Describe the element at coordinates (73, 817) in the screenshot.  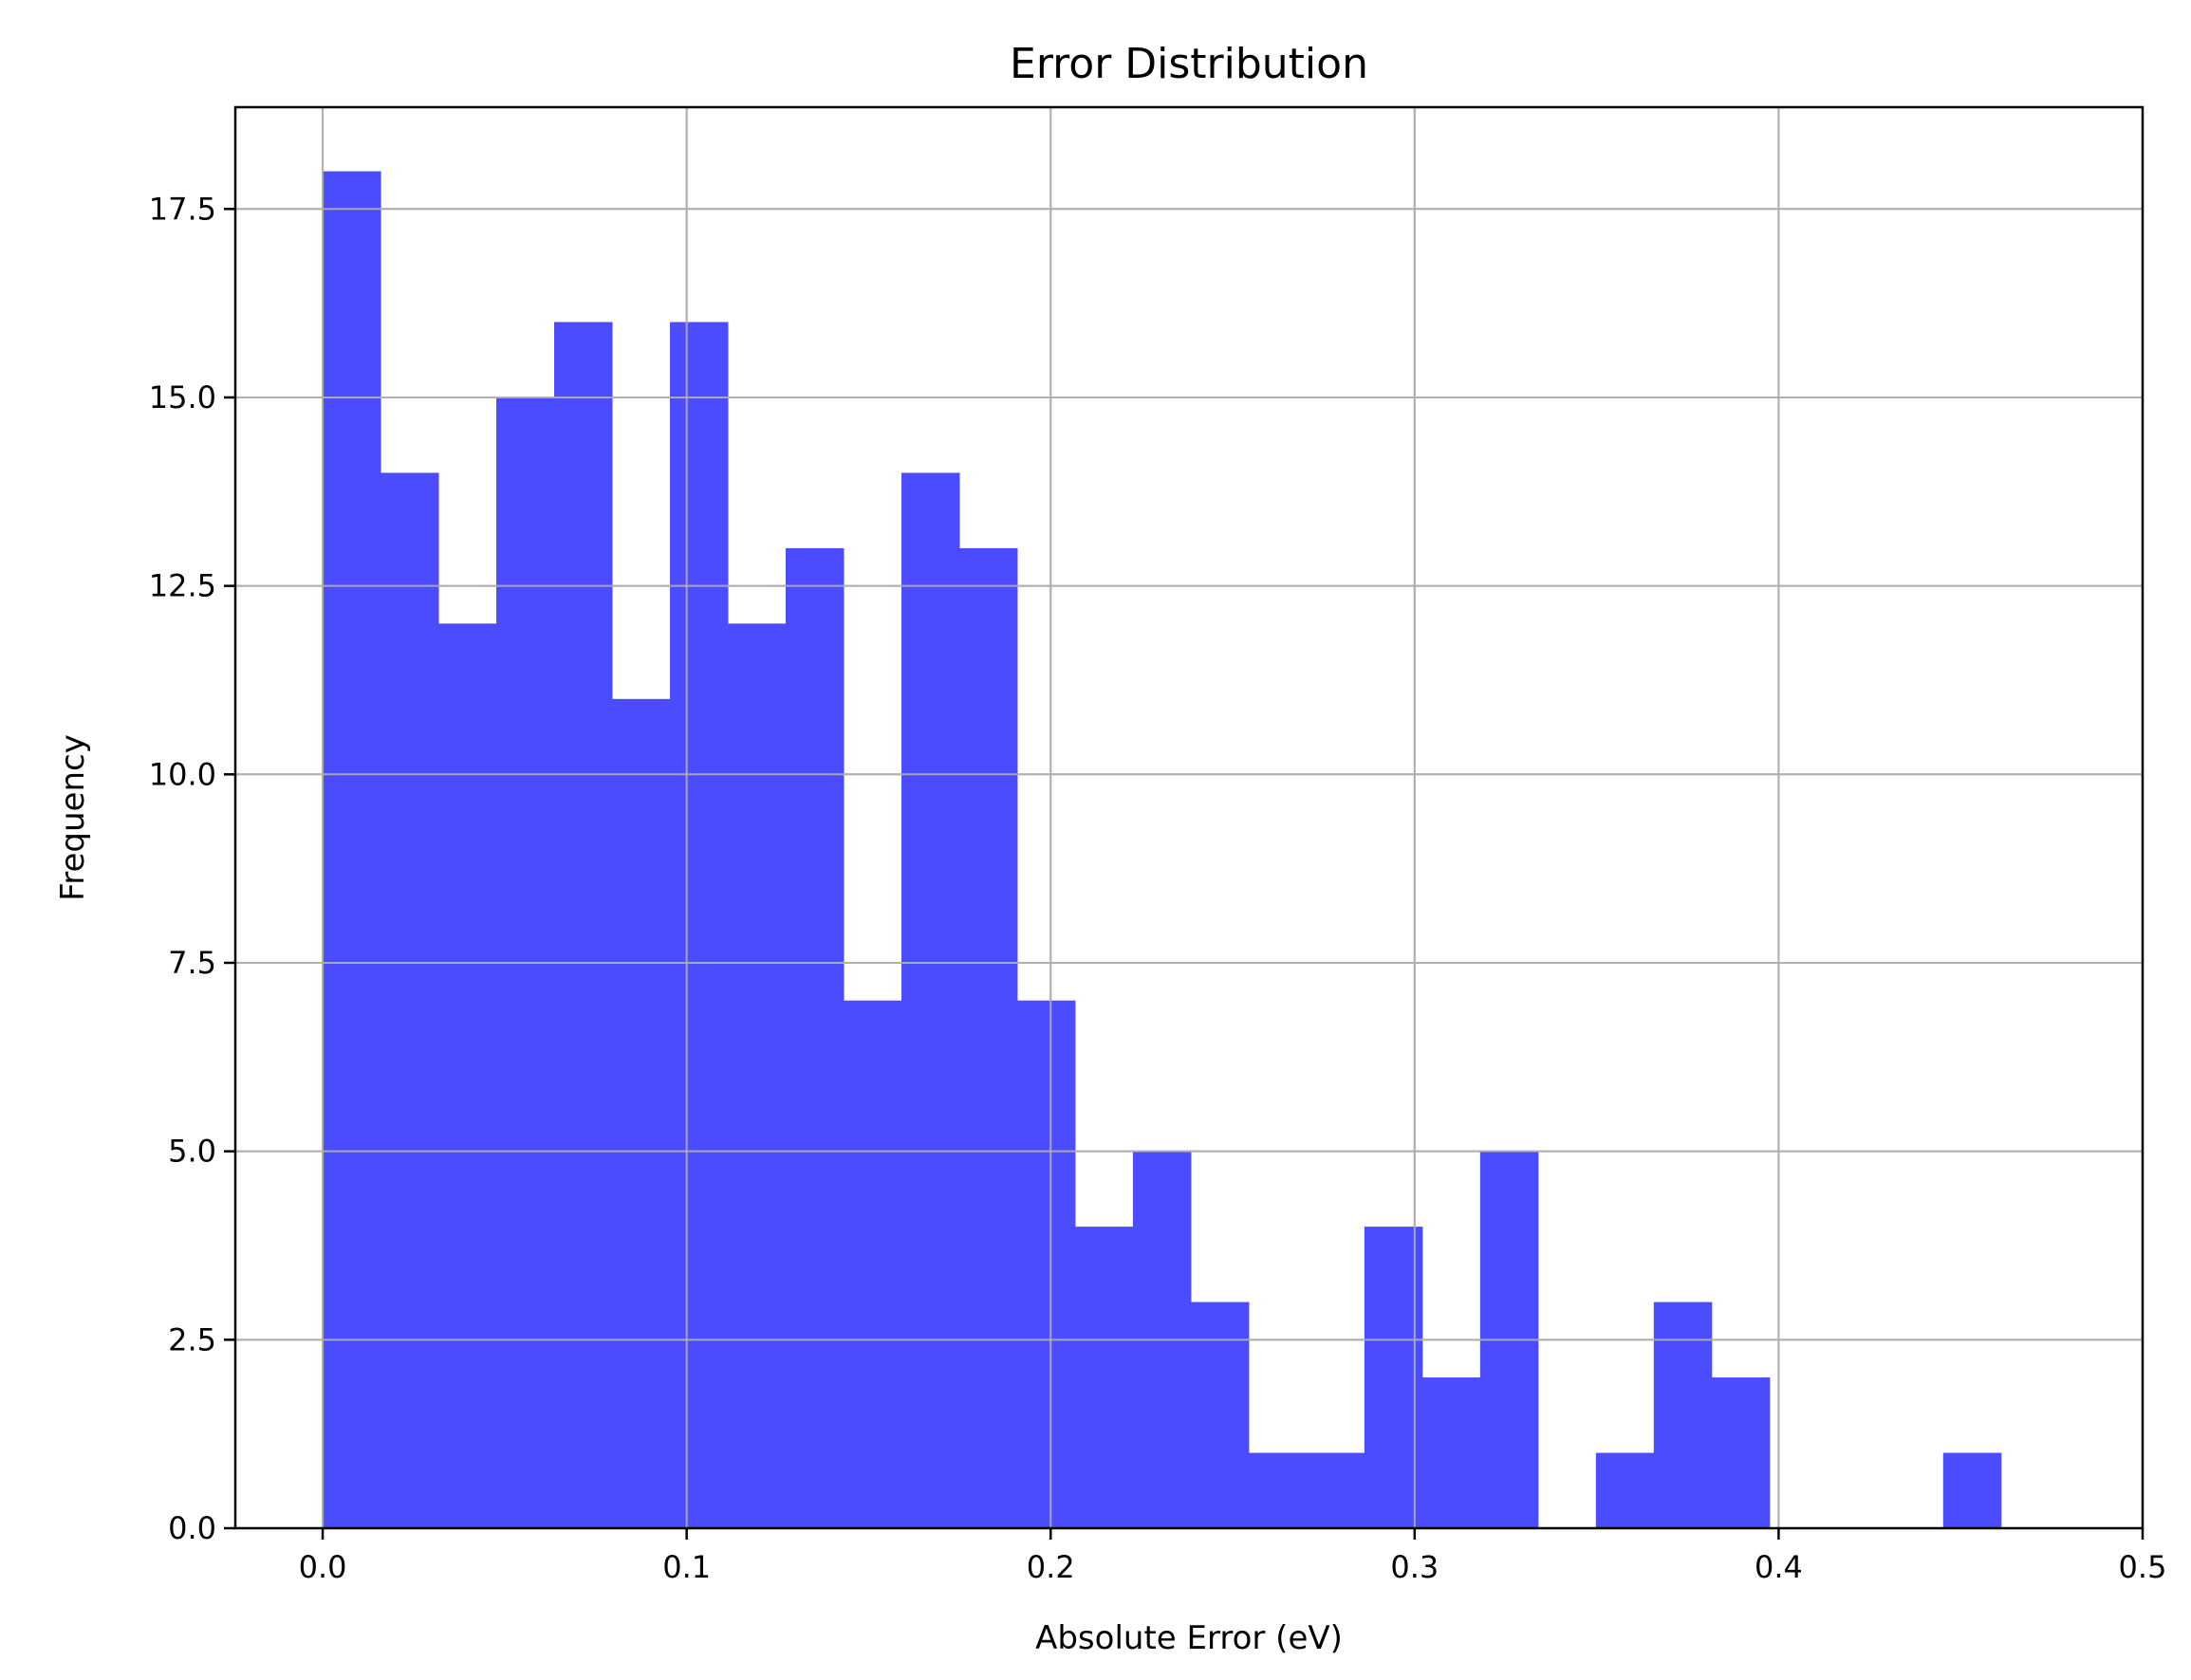
I see `y-axis-label: Frequency` at that location.